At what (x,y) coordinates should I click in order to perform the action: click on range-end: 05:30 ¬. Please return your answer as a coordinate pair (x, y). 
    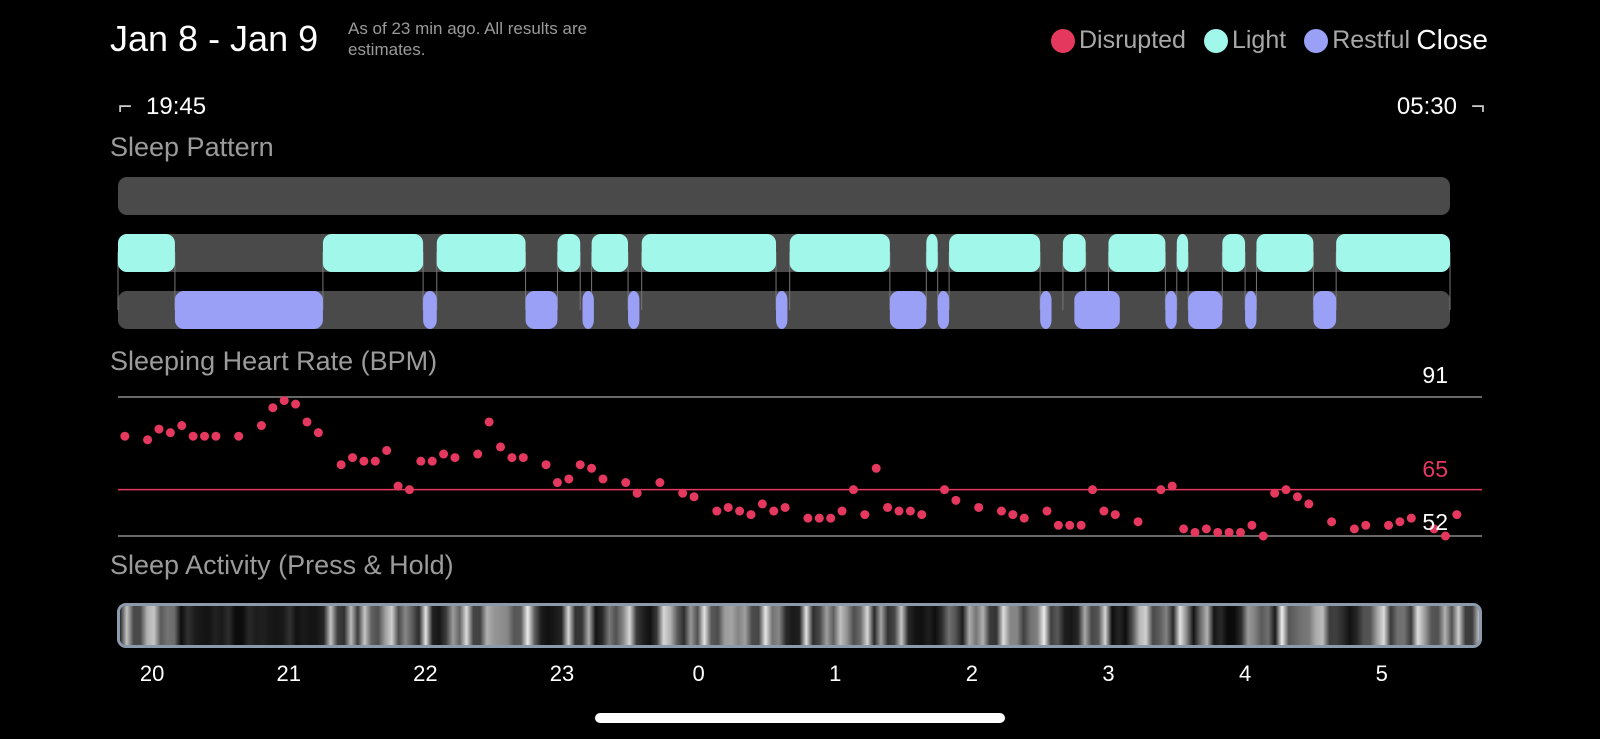
    Looking at the image, I should click on (1441, 107).